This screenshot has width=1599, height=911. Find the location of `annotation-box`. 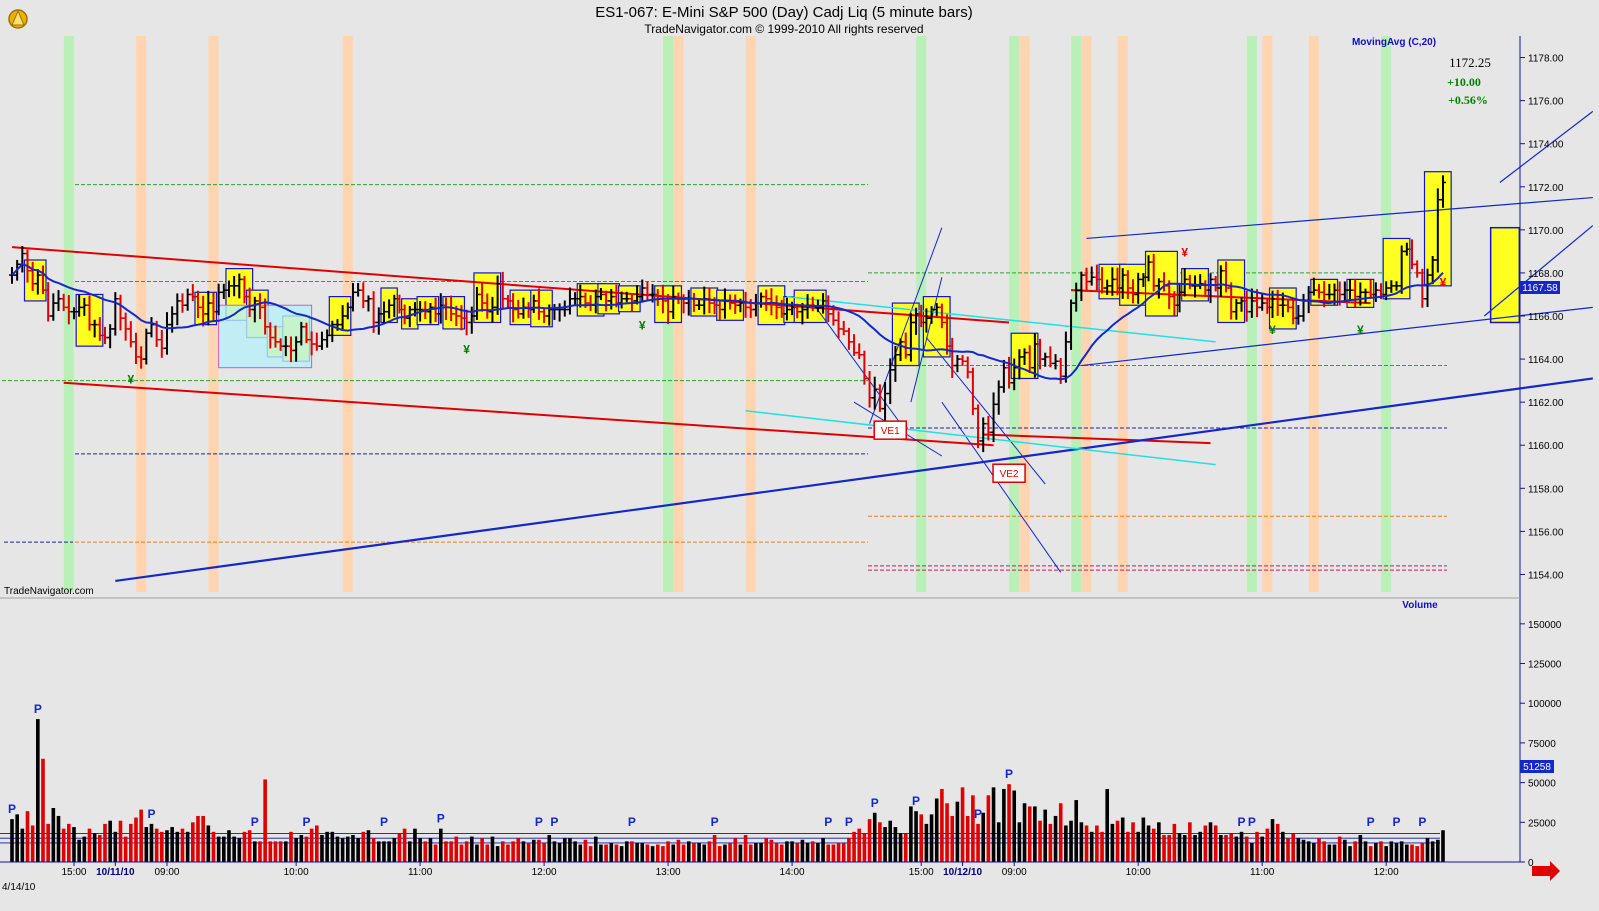

annotation-box is located at coordinates (890, 430).